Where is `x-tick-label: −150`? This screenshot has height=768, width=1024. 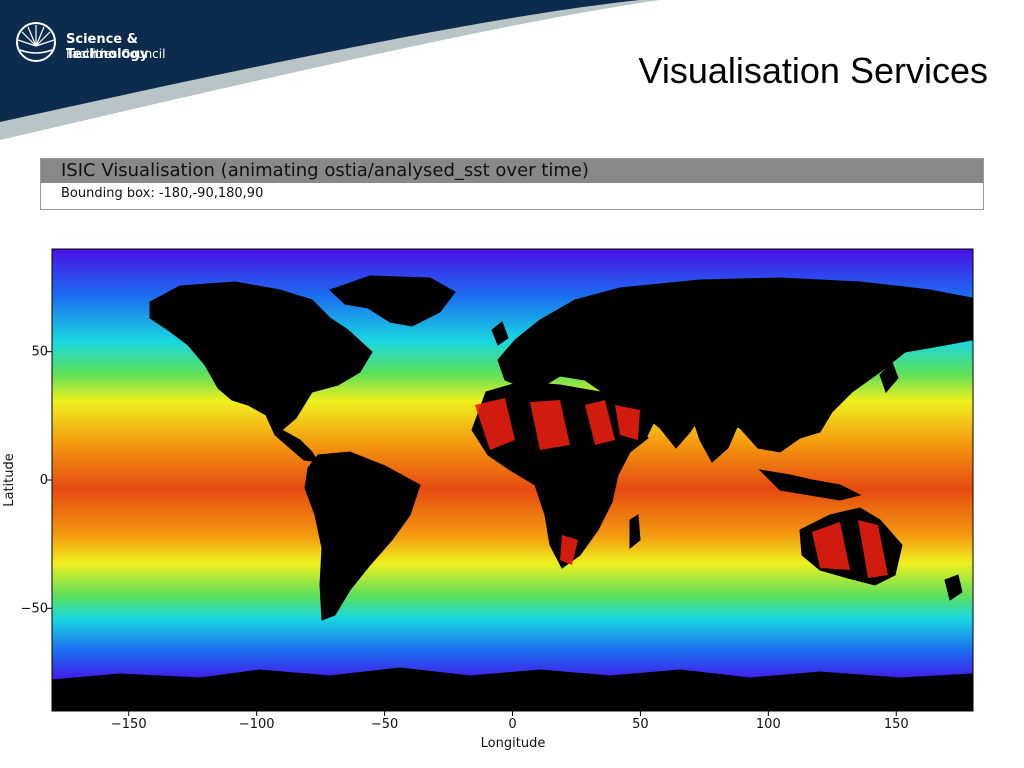 x-tick-label: −150 is located at coordinates (129, 724).